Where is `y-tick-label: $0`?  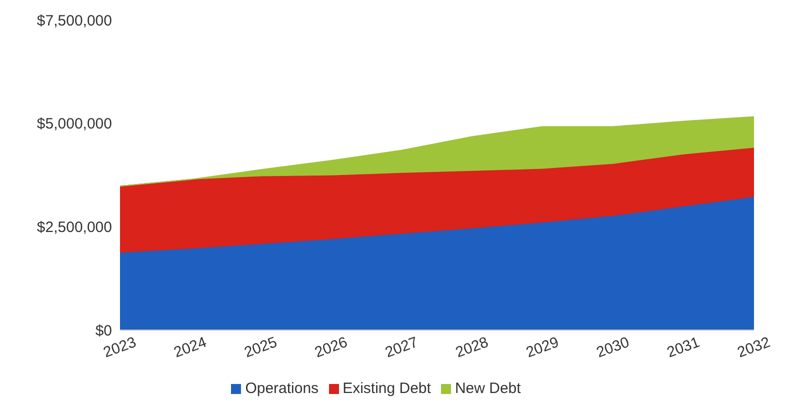
y-tick-label: $0 is located at coordinates (103, 331).